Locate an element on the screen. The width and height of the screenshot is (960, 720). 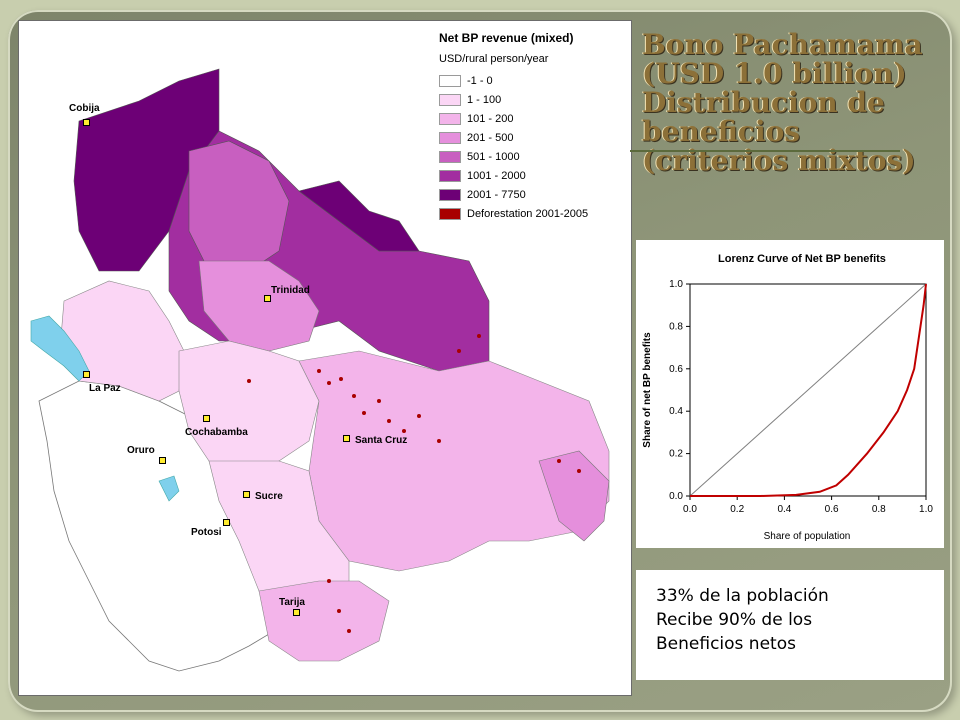
city-label-santa-cruz: Santa Cruz is located at coordinates (381, 440).